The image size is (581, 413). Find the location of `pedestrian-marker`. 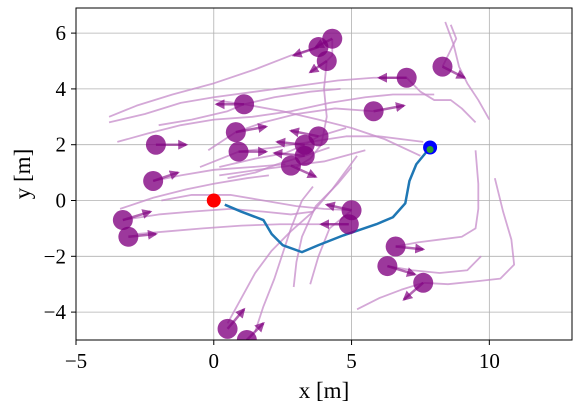

pedestrian-marker is located at coordinates (246, 335).